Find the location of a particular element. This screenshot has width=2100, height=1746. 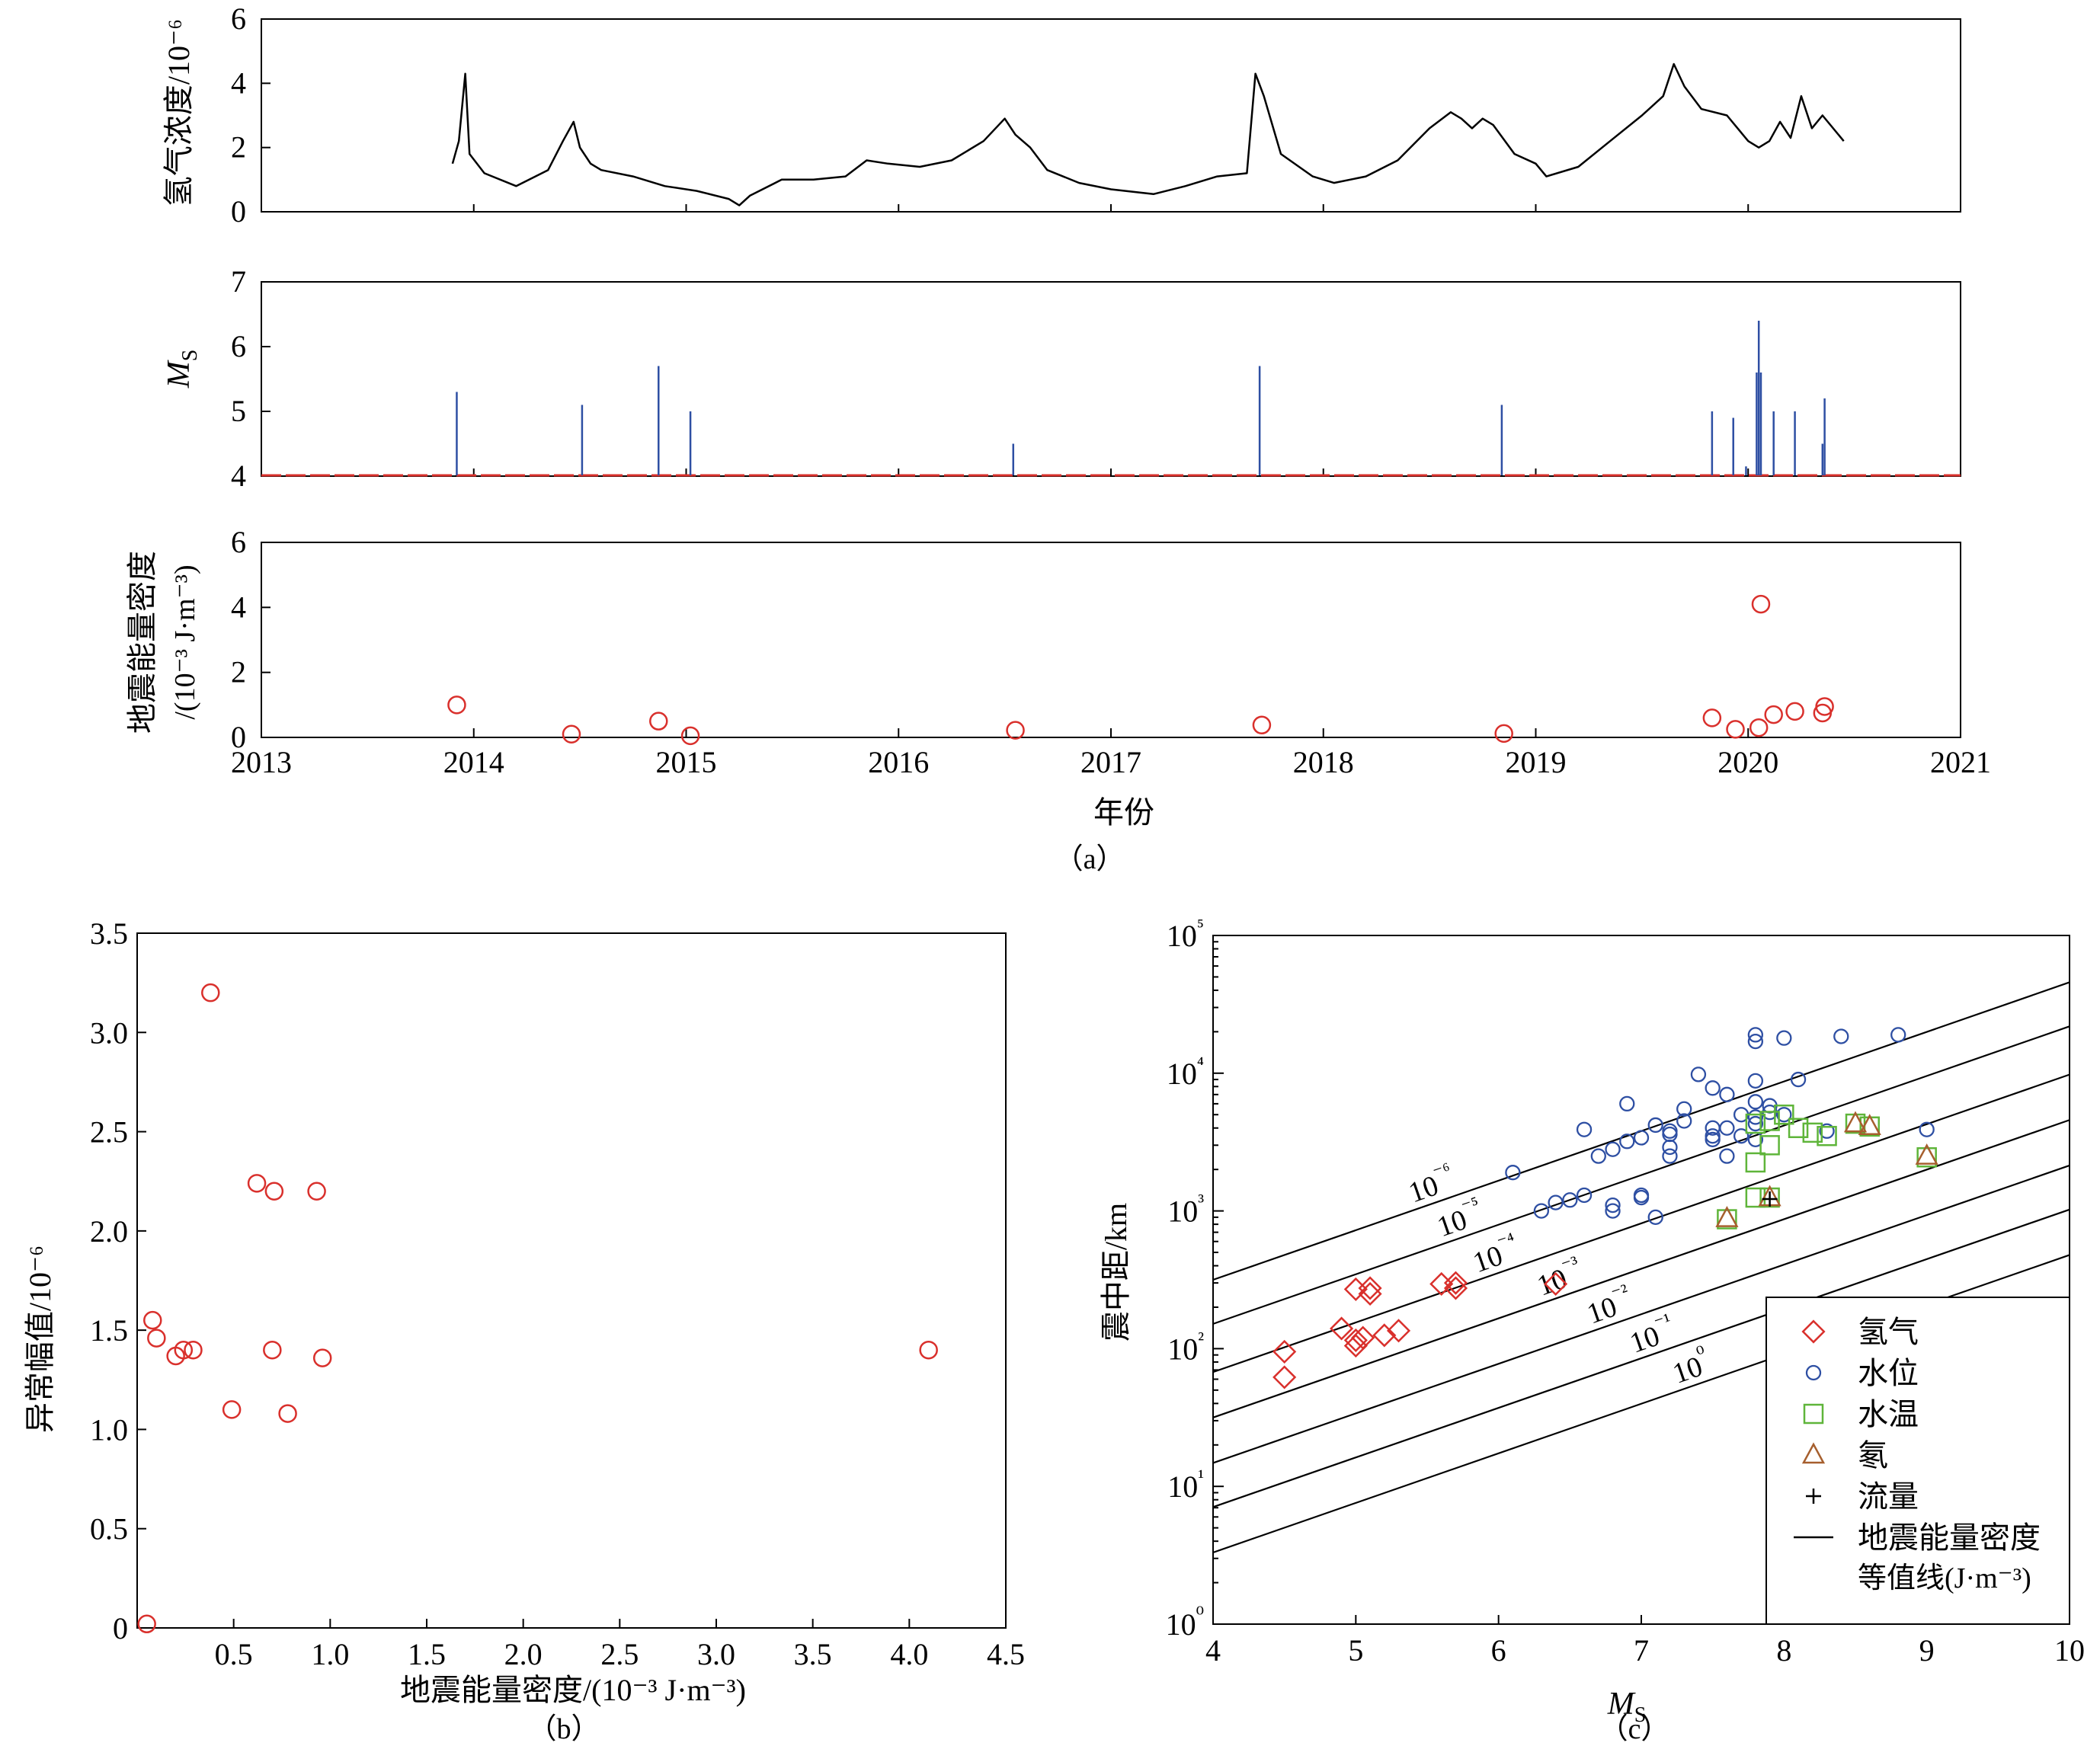

c-ytick-label: 10² is located at coordinates (1185, 1347).